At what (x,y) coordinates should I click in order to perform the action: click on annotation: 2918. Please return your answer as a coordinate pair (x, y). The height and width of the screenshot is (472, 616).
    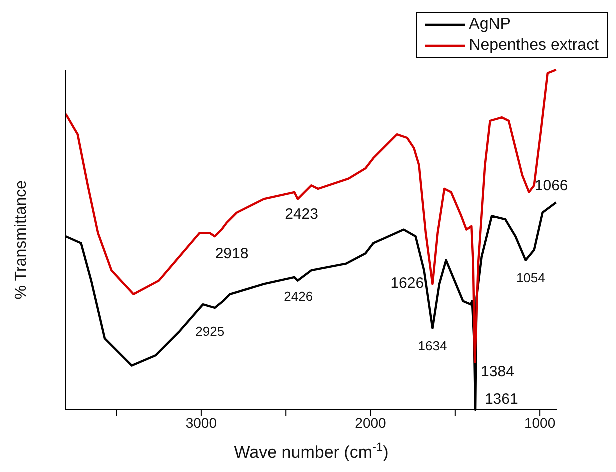
    Looking at the image, I should click on (232, 254).